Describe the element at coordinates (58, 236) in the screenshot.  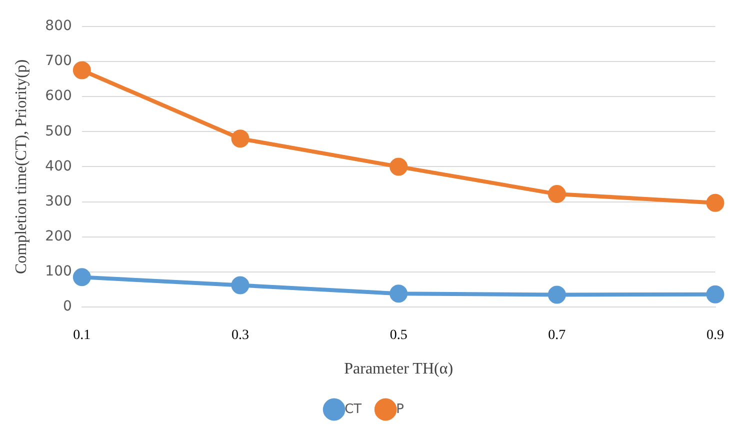
I see `y-tick-label: 200` at that location.